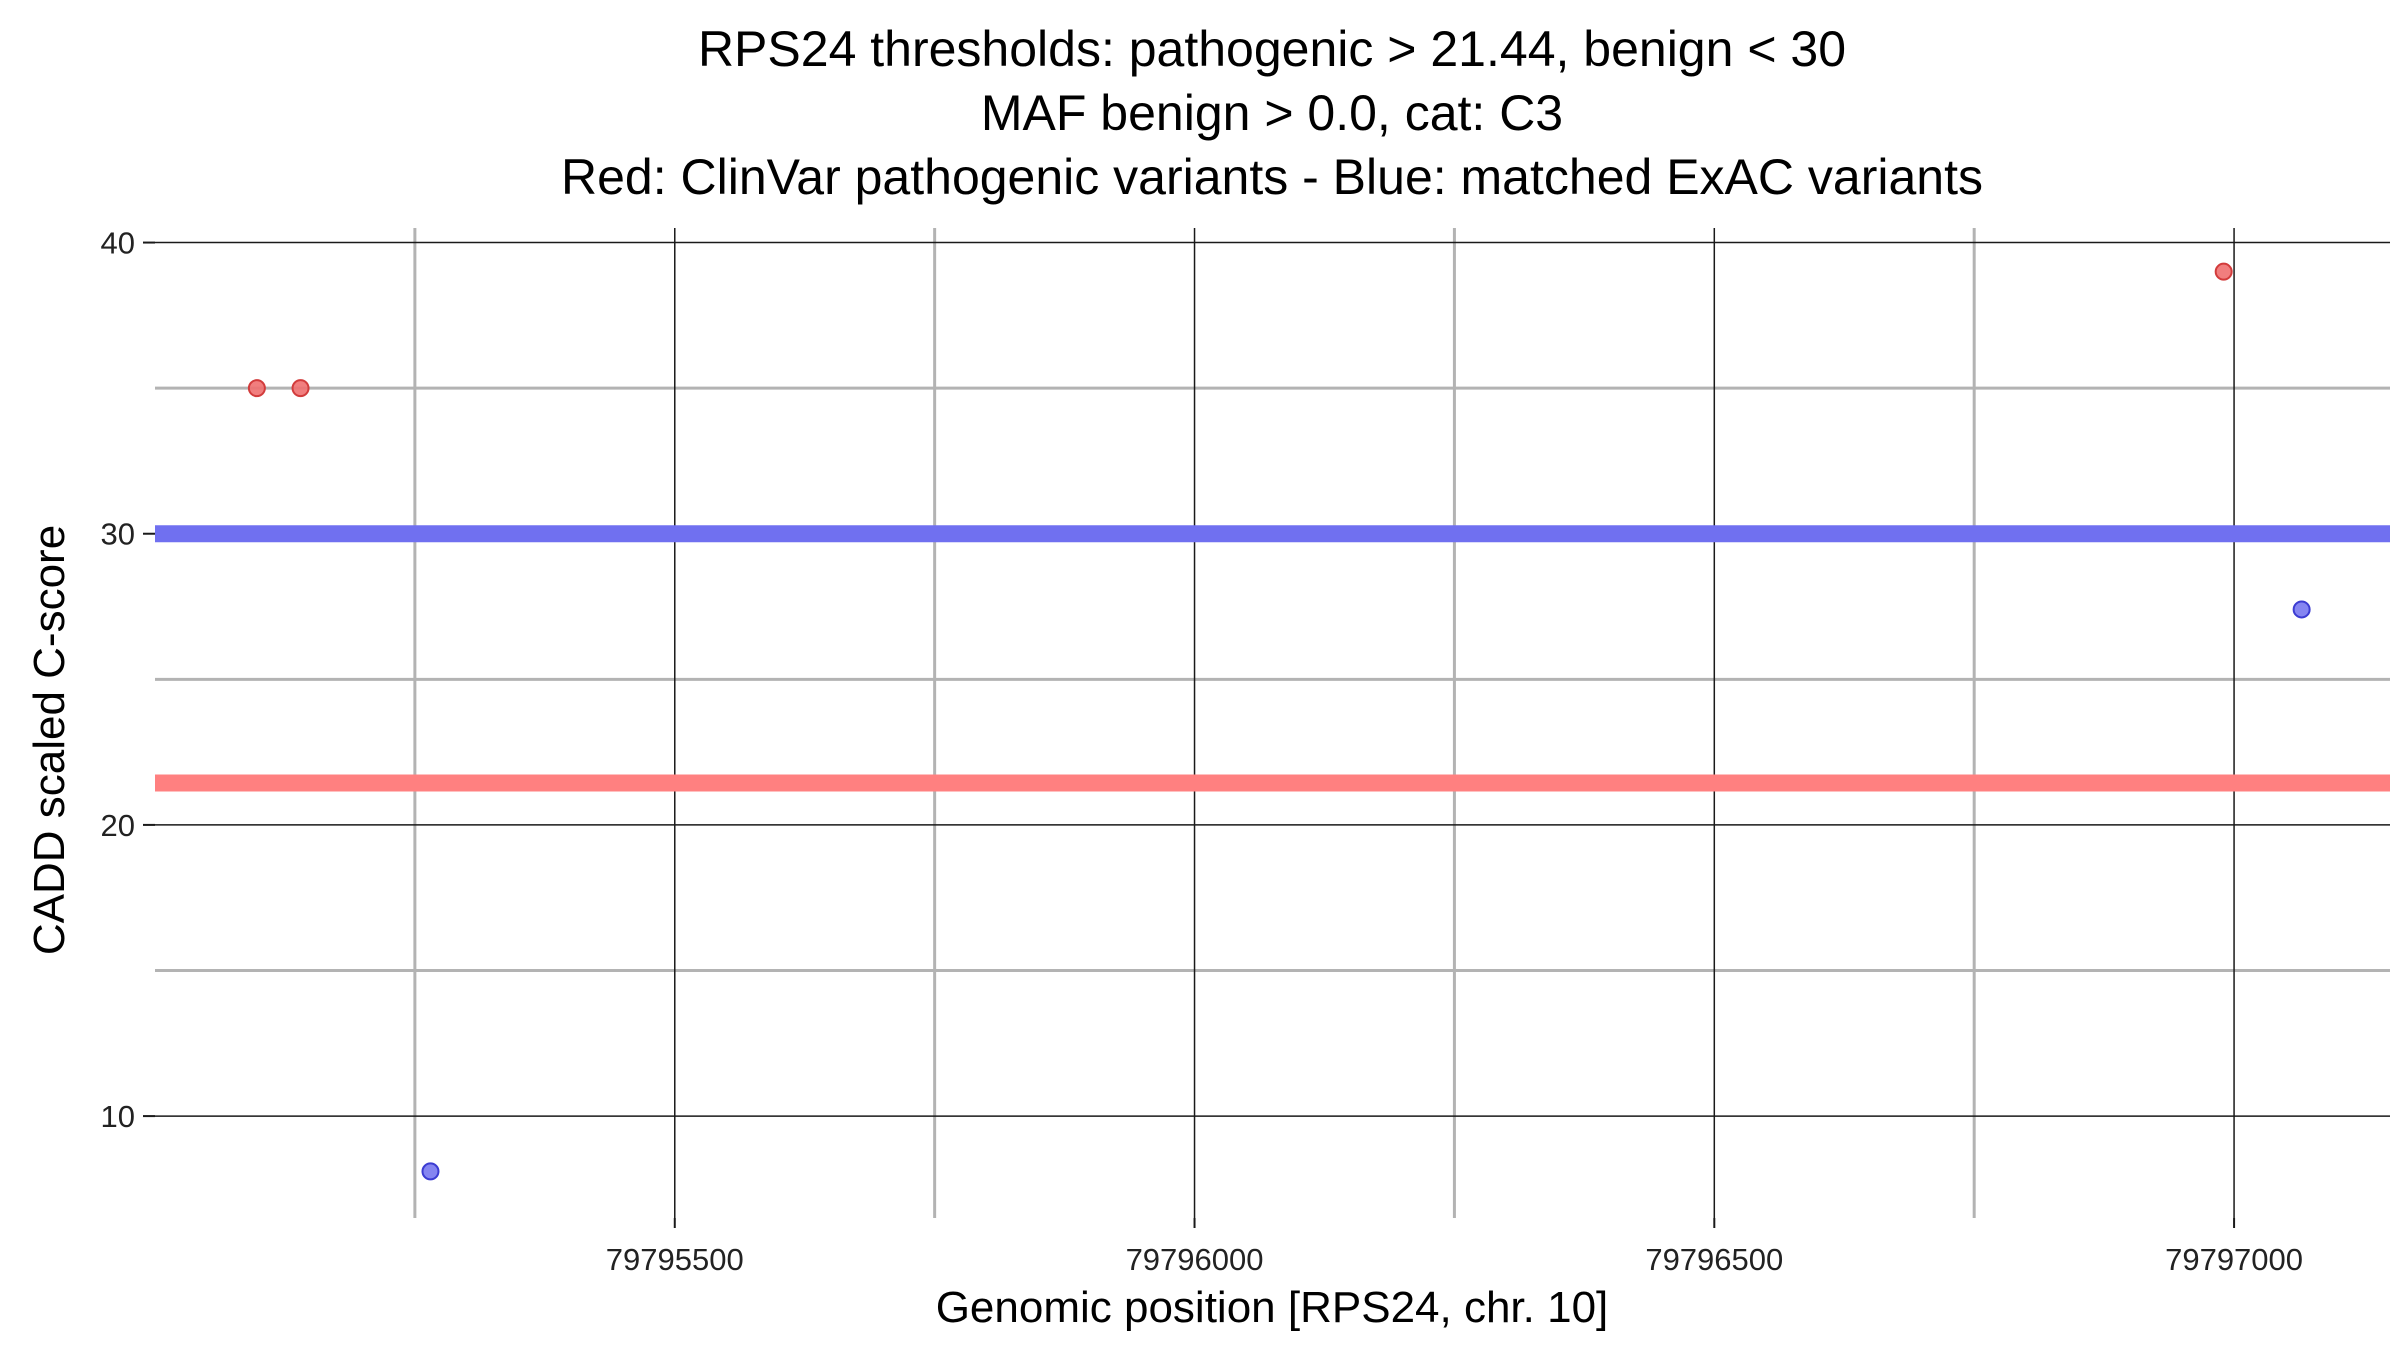 The image size is (2400, 1350). Describe the element at coordinates (1195, 1259) in the screenshot. I see `x-tick-label: 79796000` at that location.